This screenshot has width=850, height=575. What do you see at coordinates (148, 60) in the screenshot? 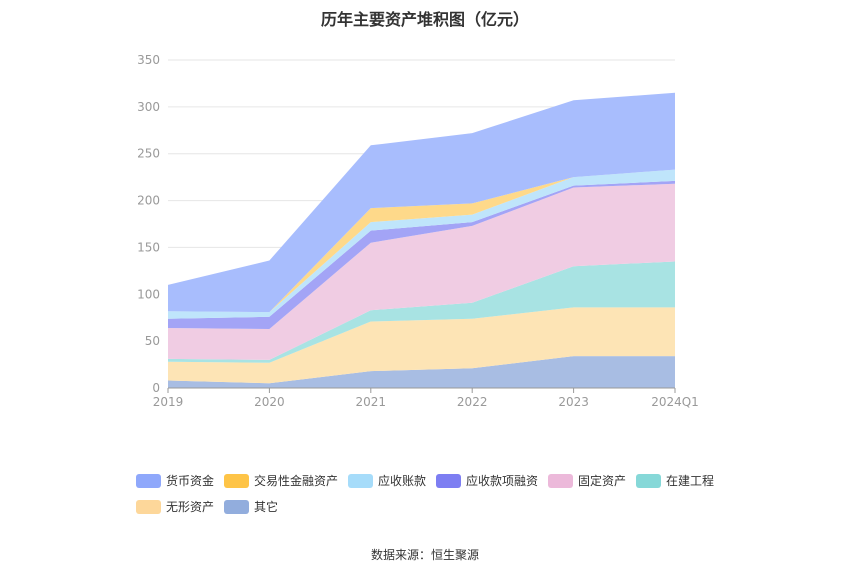
I see `y-tick-label: 350` at bounding box center [148, 60].